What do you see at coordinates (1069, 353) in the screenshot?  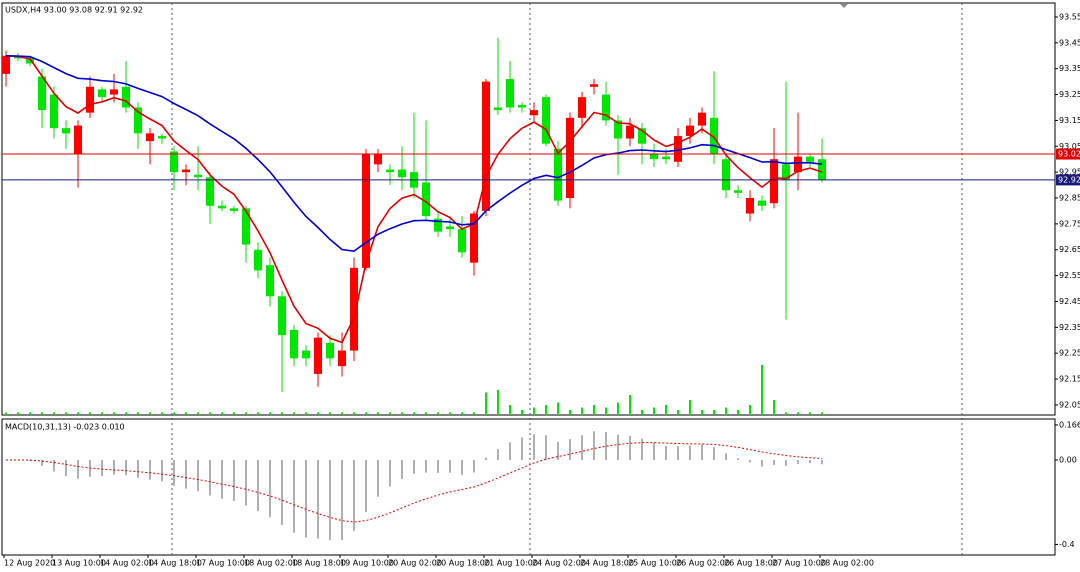 I see `y-tick-label: 92.25` at bounding box center [1069, 353].